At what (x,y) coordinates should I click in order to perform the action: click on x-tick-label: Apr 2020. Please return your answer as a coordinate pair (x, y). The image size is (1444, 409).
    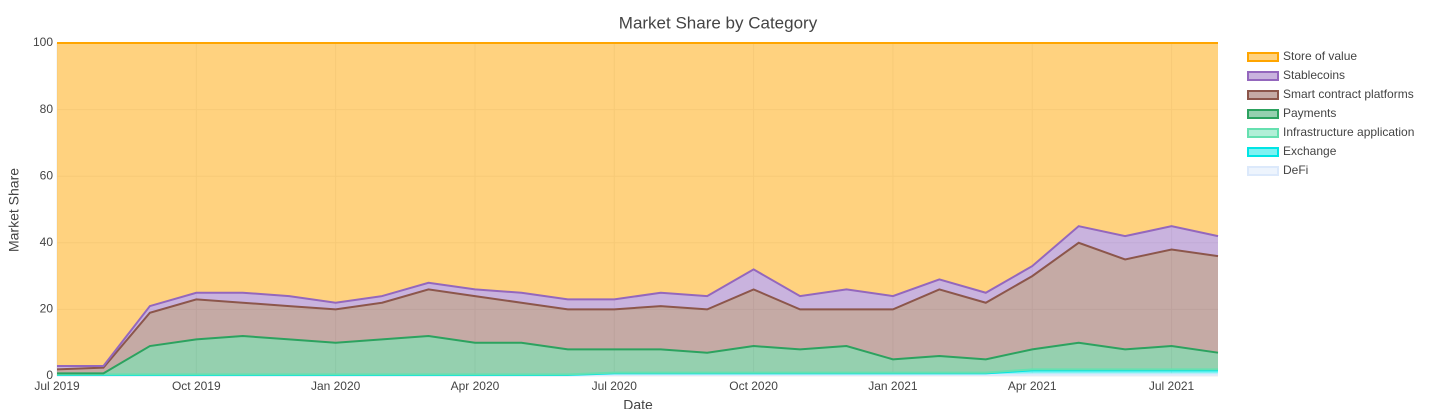
    Looking at the image, I should click on (475, 386).